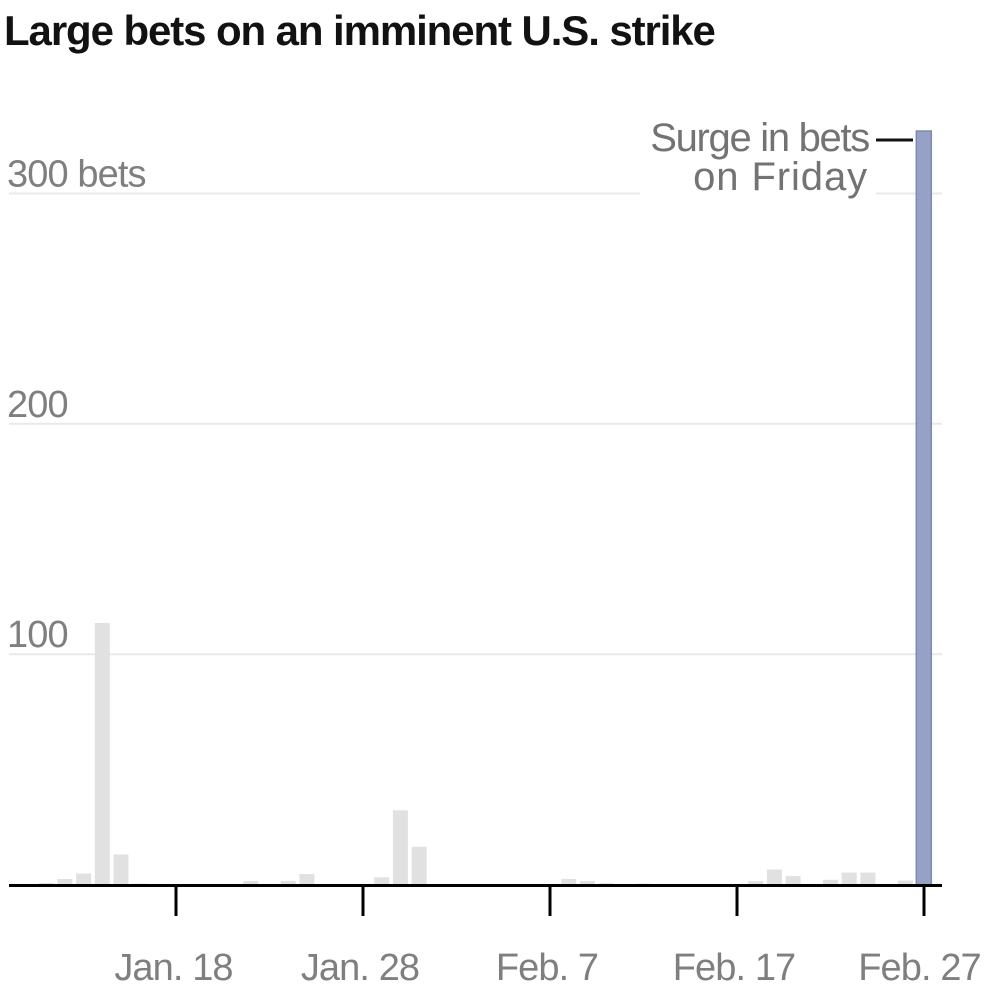 The image size is (1000, 1000). Describe the element at coordinates (919, 968) in the screenshot. I see `svg-text: Feb. 27` at that location.